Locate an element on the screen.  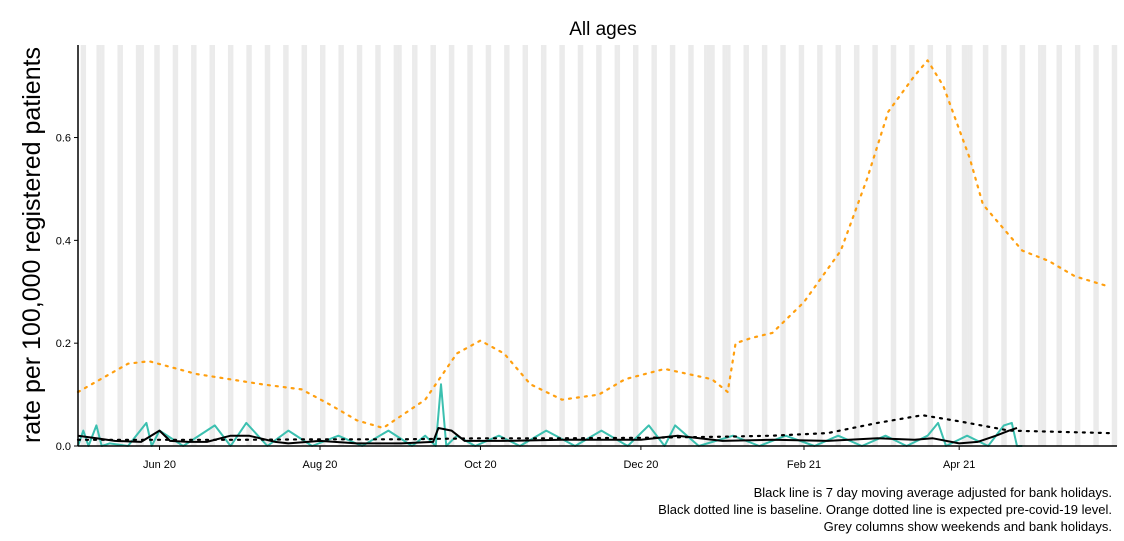
x-tick-label: Oct 20 is located at coordinates (480, 465).